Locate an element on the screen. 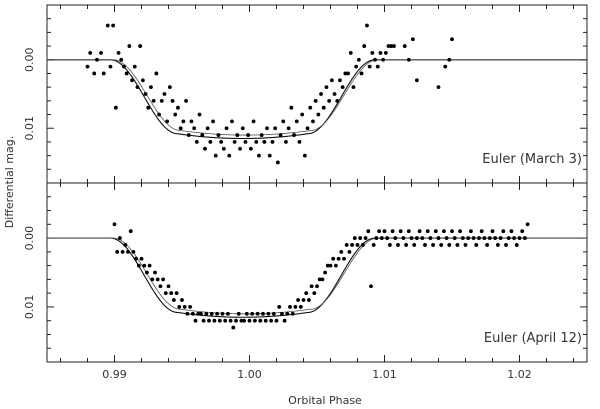 This screenshot has height=409, width=600. x-tick-label: 1.01 is located at coordinates (384, 374).